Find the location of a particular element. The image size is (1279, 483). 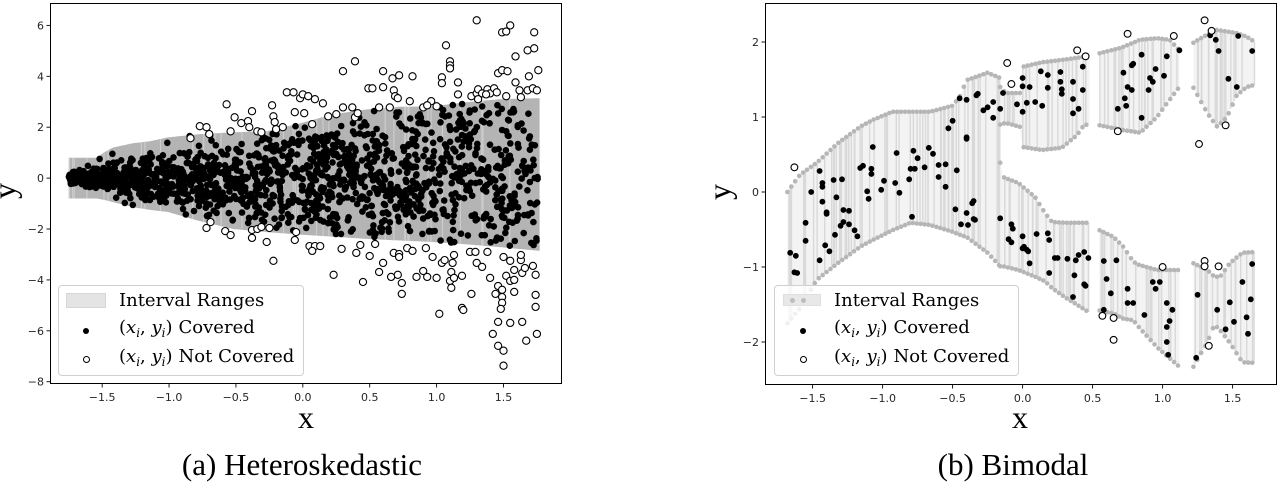

covered-points is located at coordinates (303, 174).